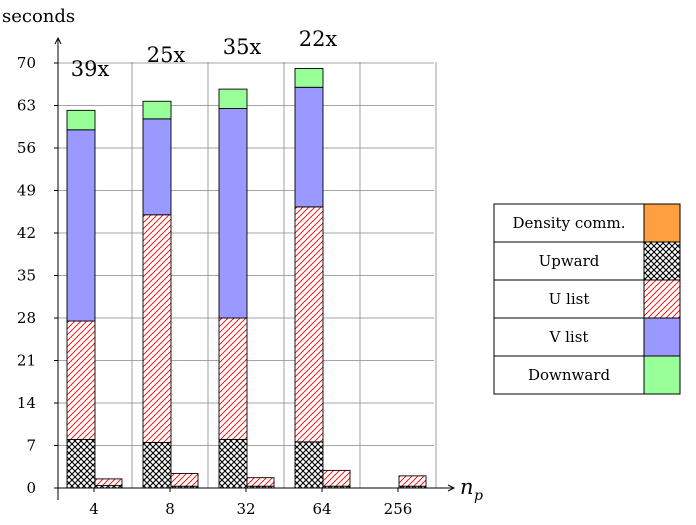  I want to click on bar-4-left-upward, so click(81, 463).